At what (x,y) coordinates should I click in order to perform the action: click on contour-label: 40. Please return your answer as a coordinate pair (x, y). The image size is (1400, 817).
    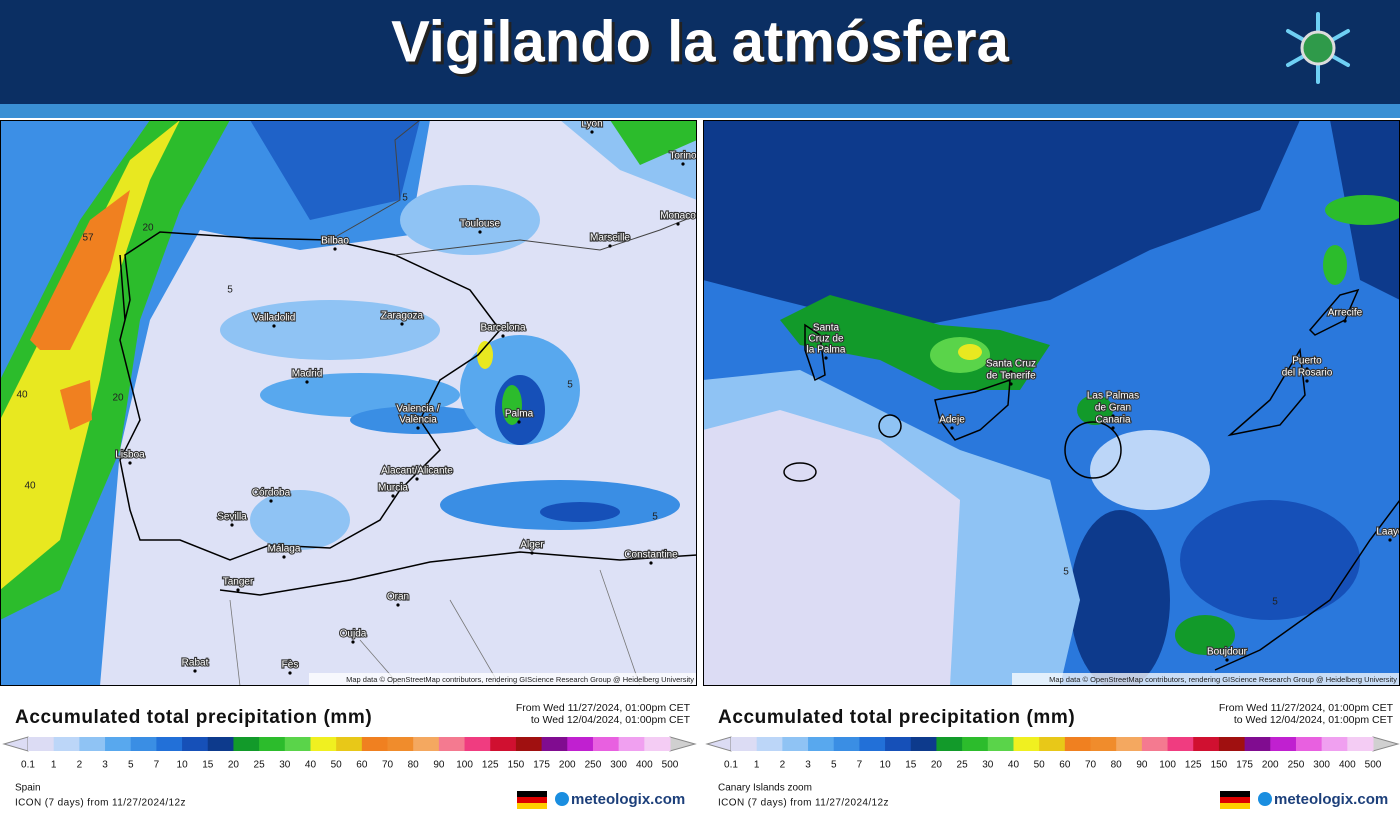
    Looking at the image, I should click on (22, 395).